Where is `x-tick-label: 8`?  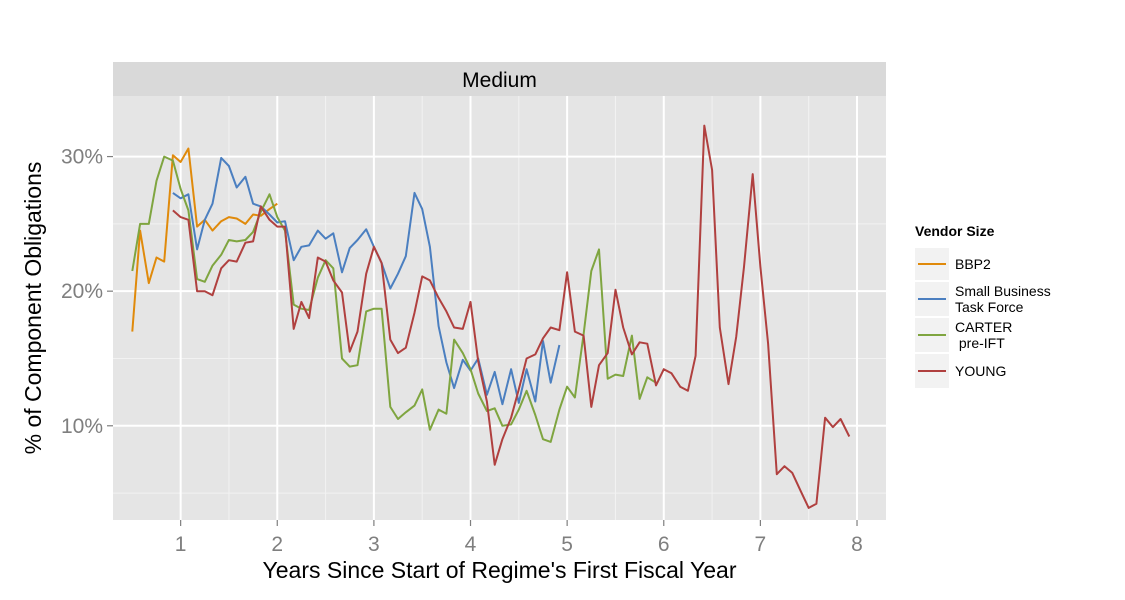
x-tick-label: 8 is located at coordinates (857, 544).